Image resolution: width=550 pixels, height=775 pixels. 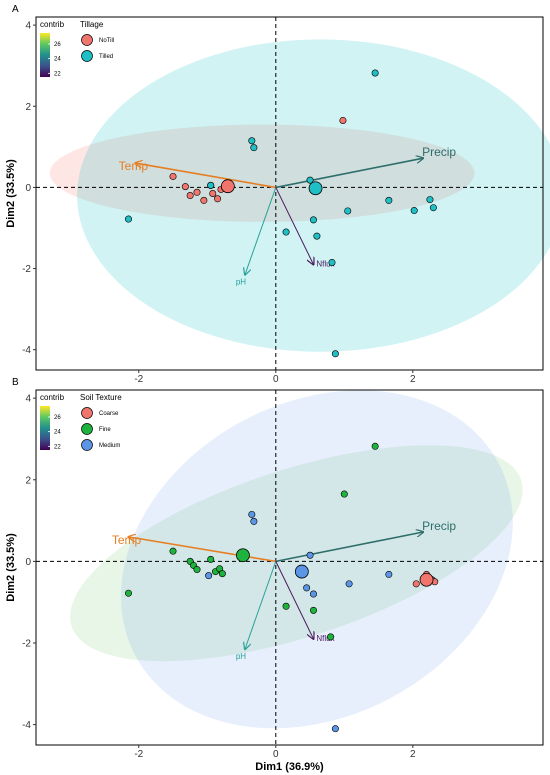 I want to click on legend-title: Tillage, so click(x=92, y=24).